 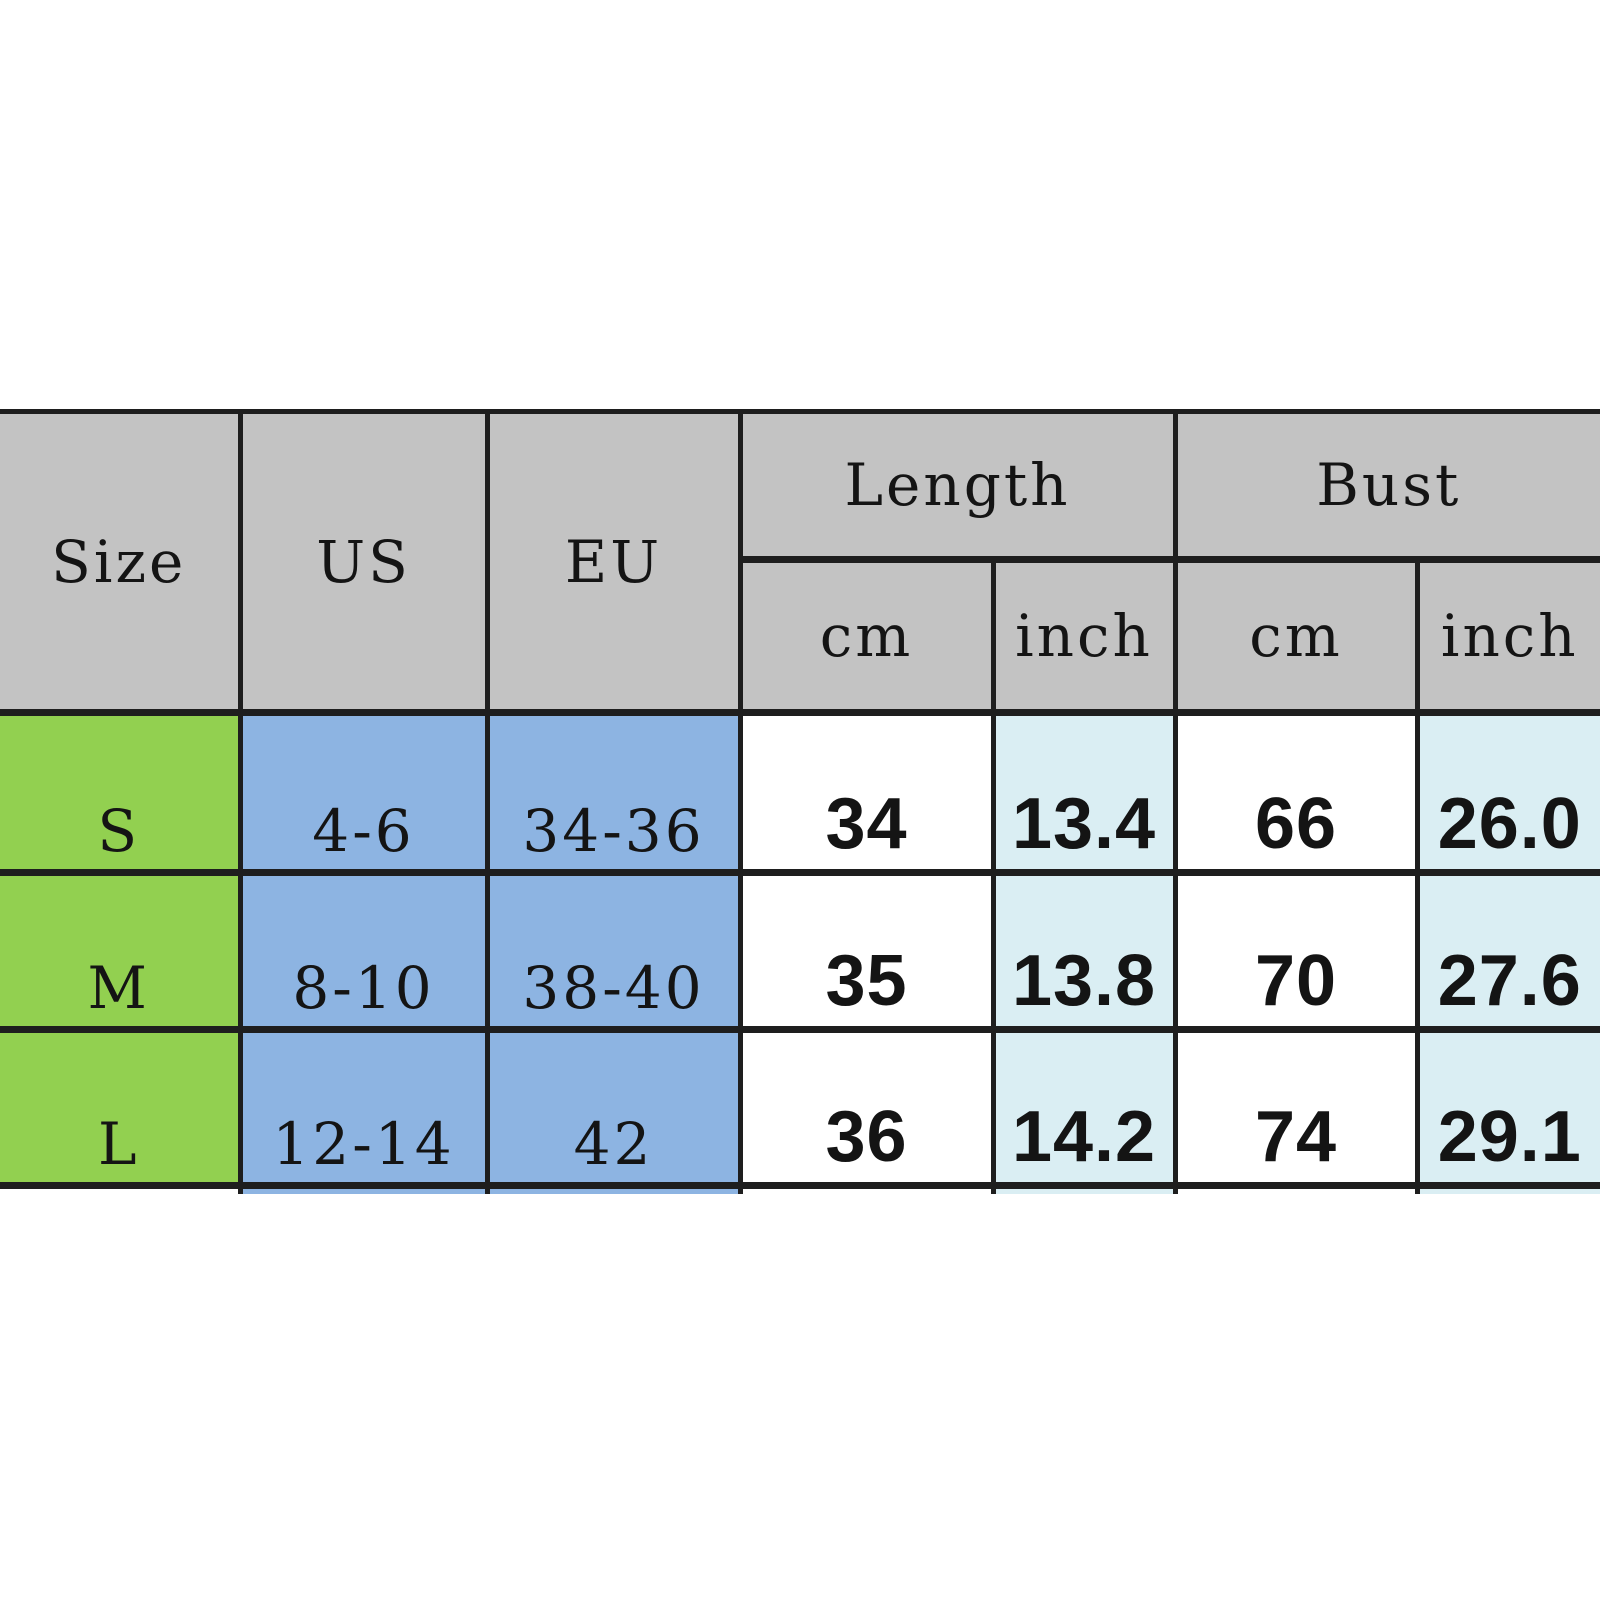 I want to click on cell-bust-inch-value: 29.1, so click(x=1509, y=1137).